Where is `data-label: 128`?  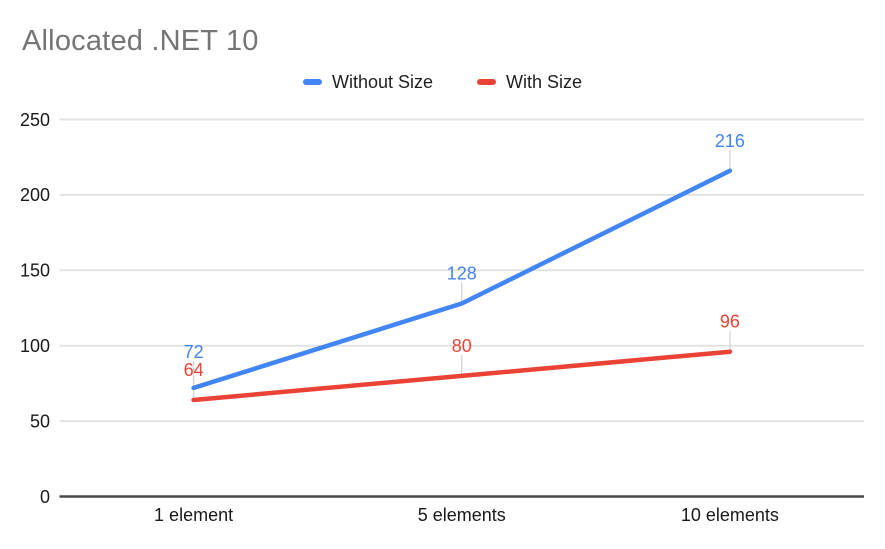
data-label: 128 is located at coordinates (462, 273).